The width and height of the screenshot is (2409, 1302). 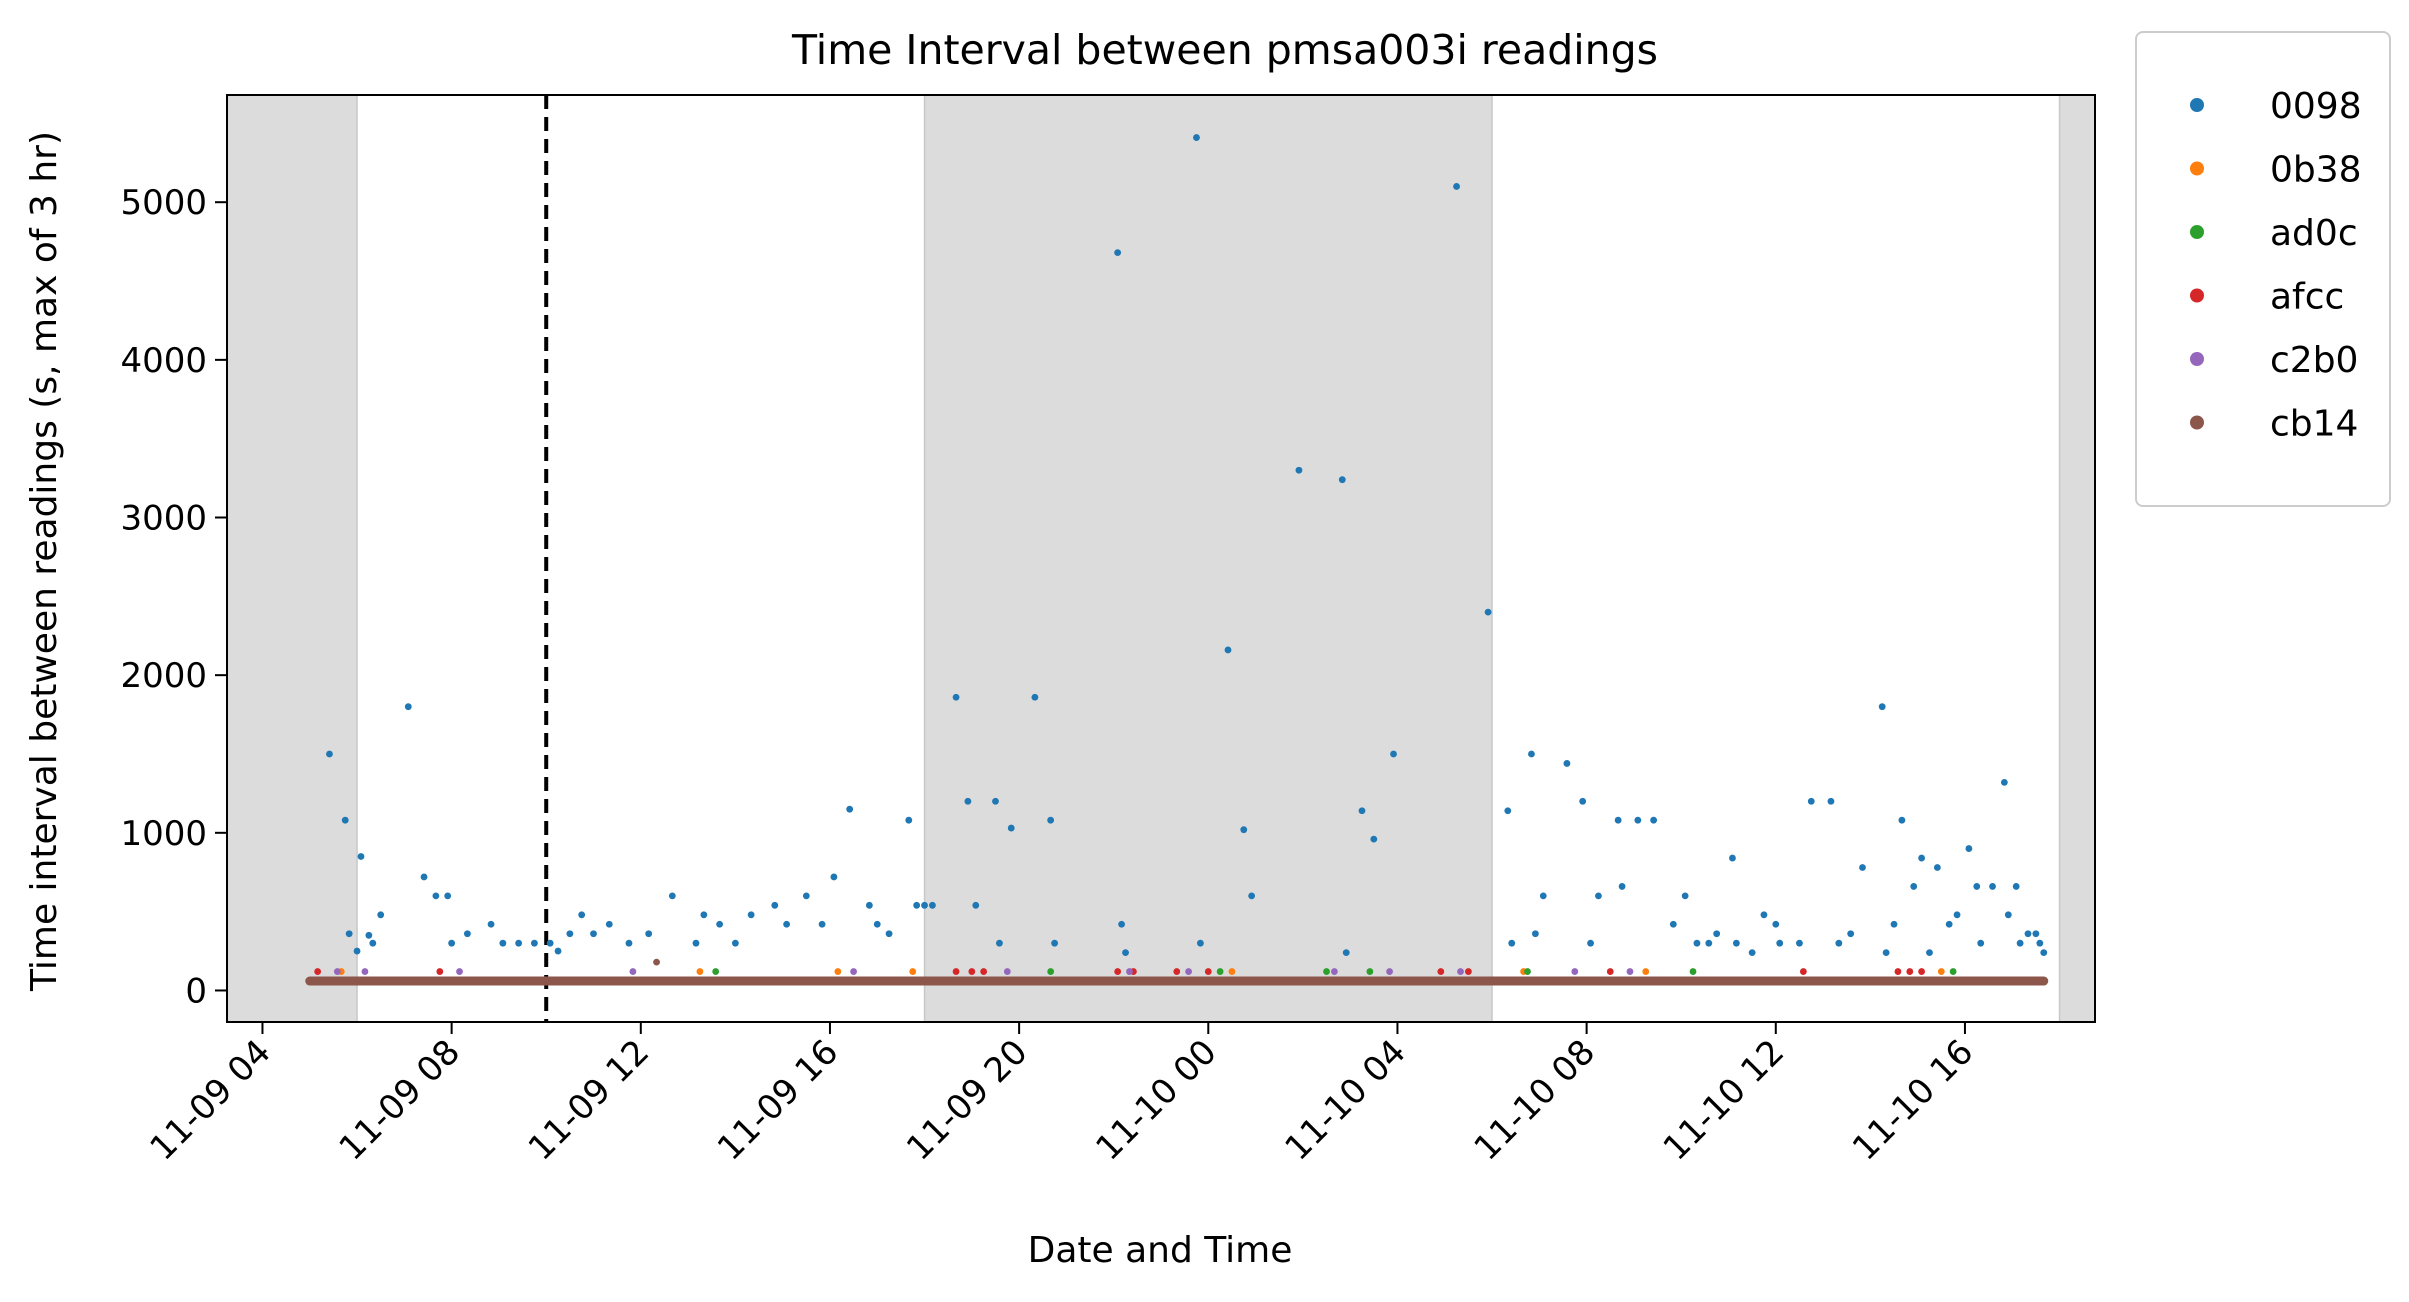 I want to click on legend-items: 0098 0b38 ad0c afcc c2b0 cb14, so click(x=2276, y=265).